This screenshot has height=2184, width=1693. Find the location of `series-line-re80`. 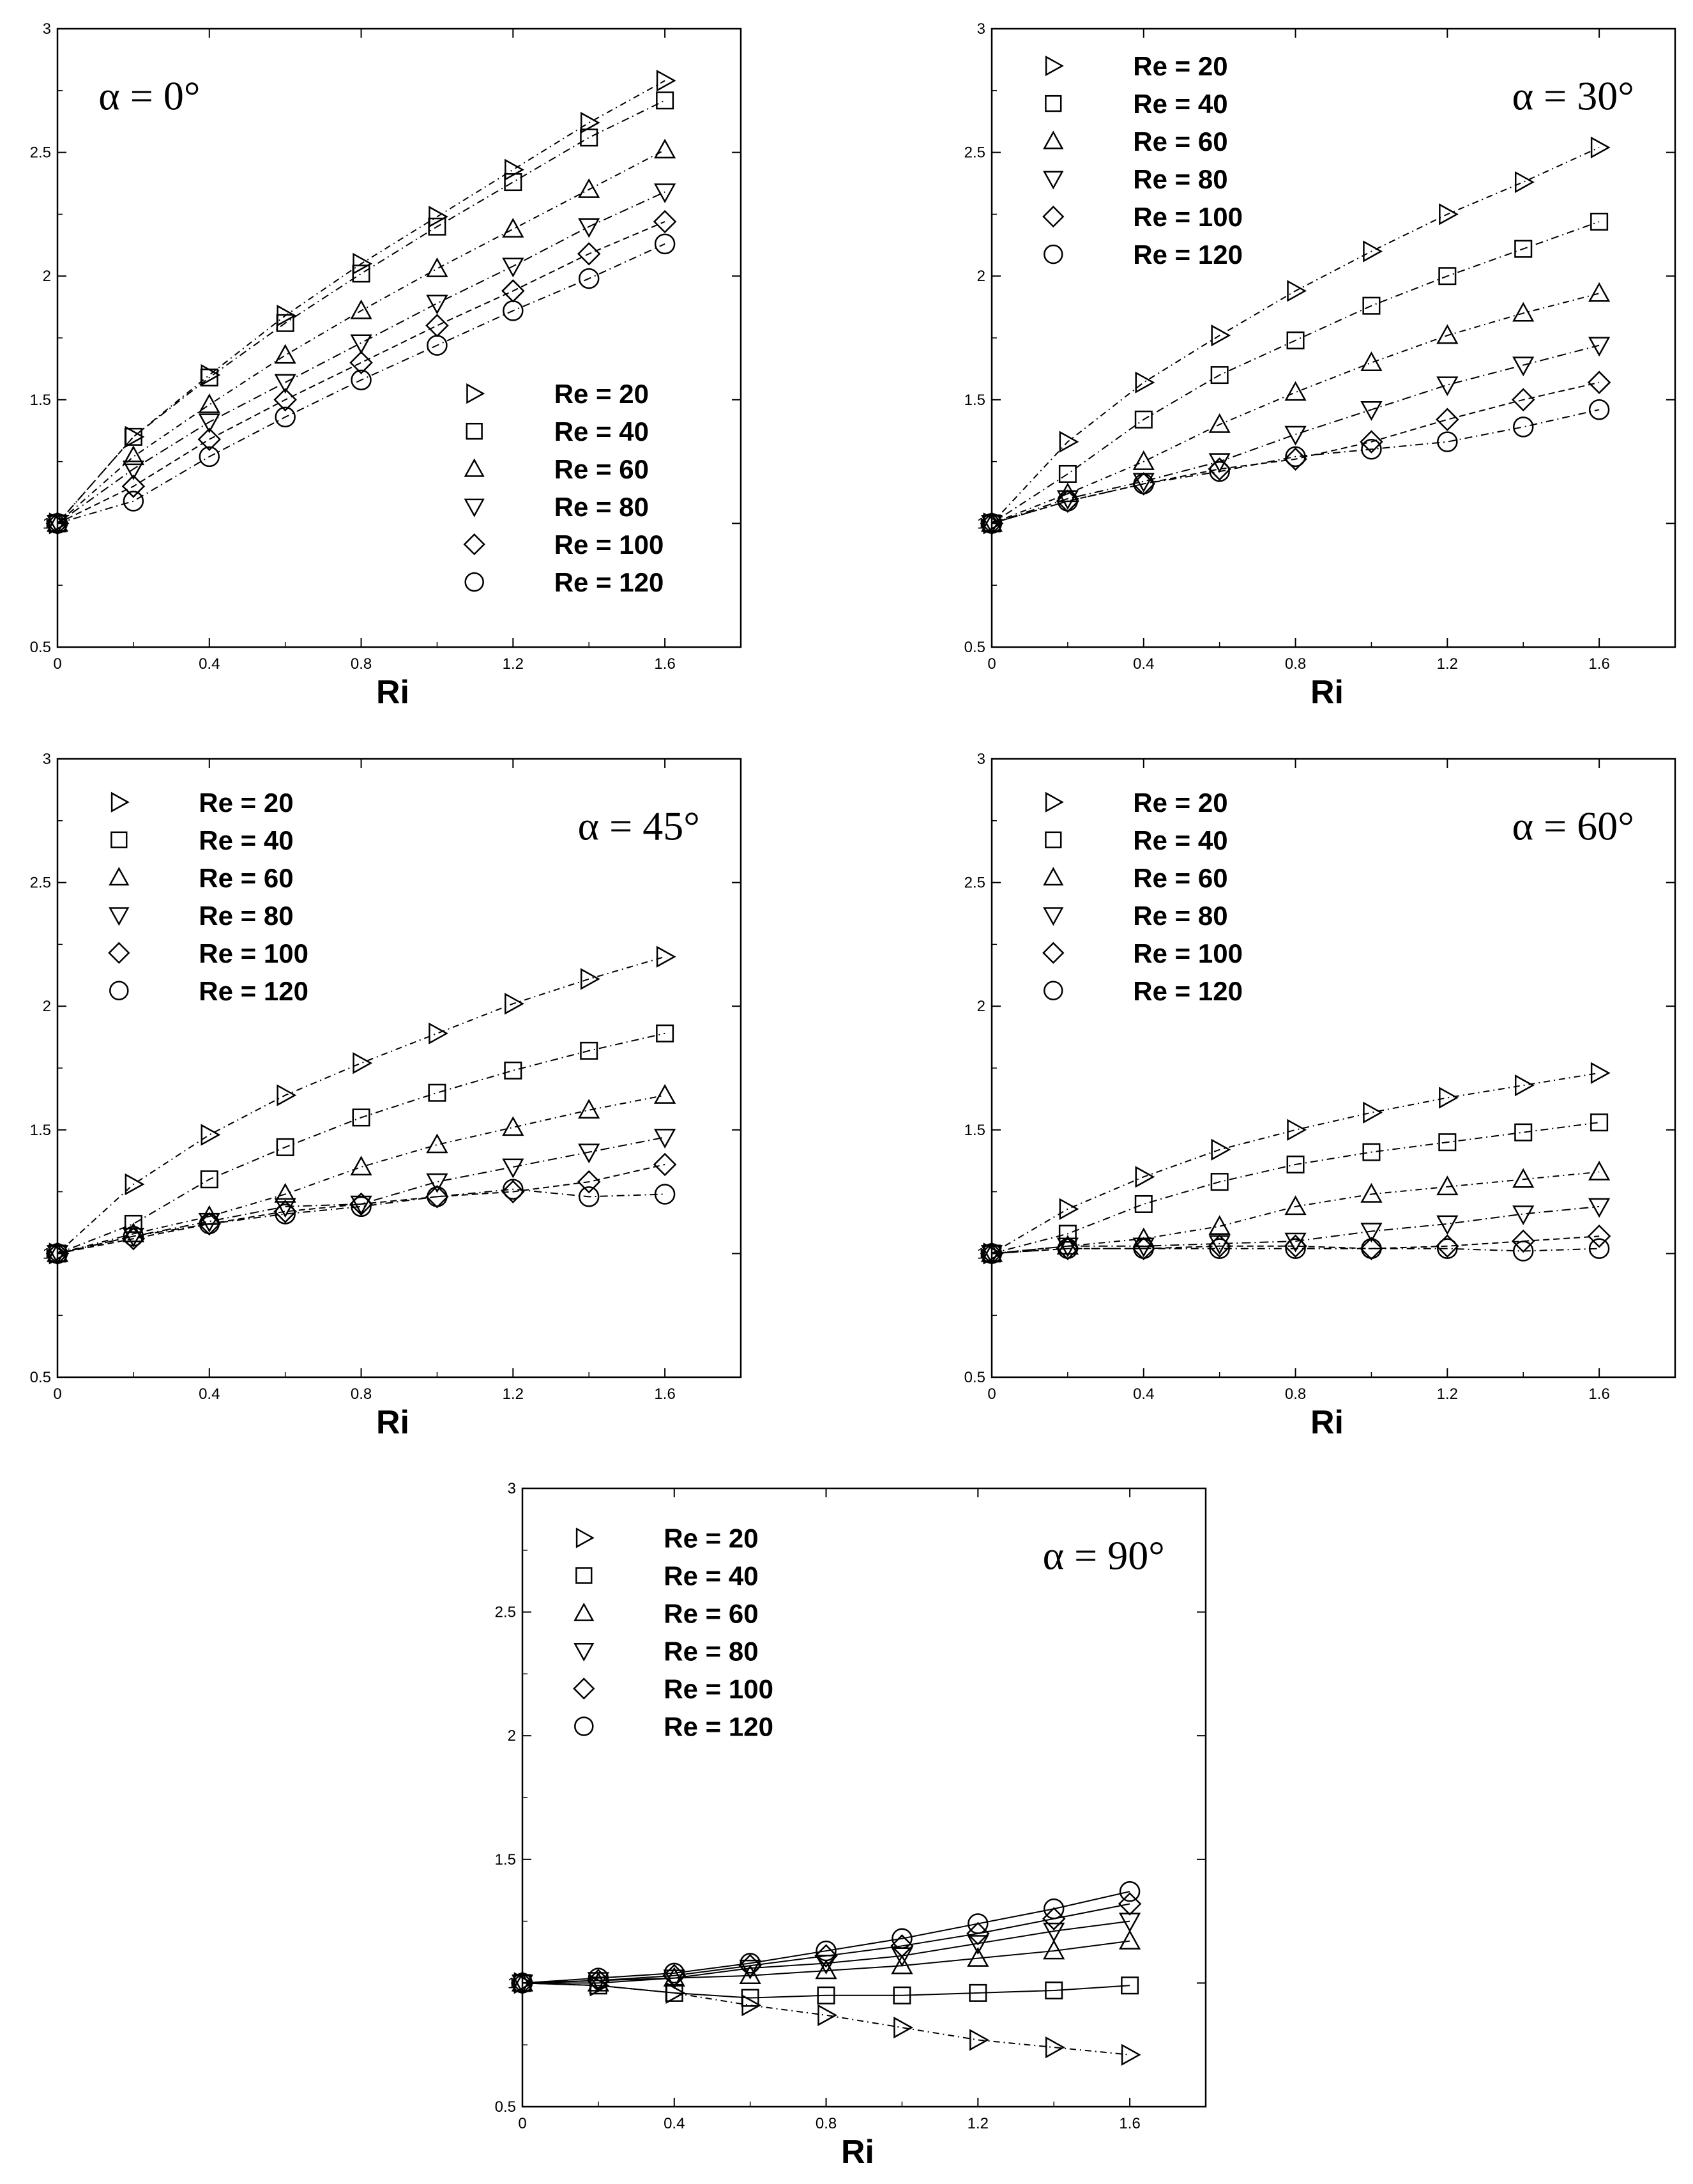

series-line-re80 is located at coordinates (826, 1952).